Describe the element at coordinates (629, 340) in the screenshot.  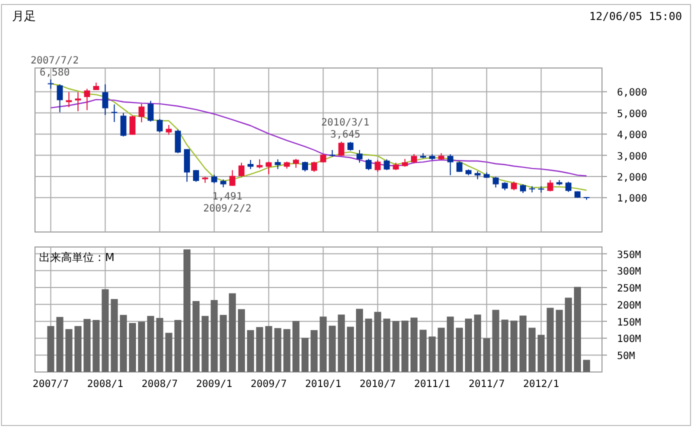
I see `y-tick-label: 100M` at that location.